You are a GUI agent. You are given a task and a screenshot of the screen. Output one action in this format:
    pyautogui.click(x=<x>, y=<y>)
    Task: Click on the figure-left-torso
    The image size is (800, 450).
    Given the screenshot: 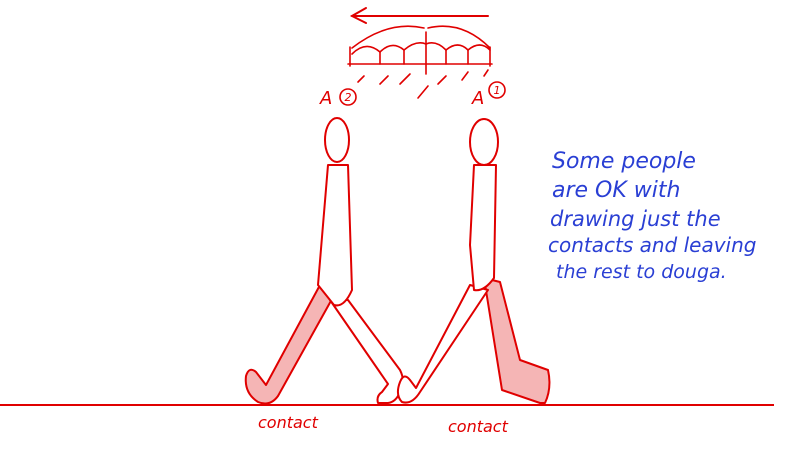 What is the action you would take?
    pyautogui.click(x=335, y=235)
    